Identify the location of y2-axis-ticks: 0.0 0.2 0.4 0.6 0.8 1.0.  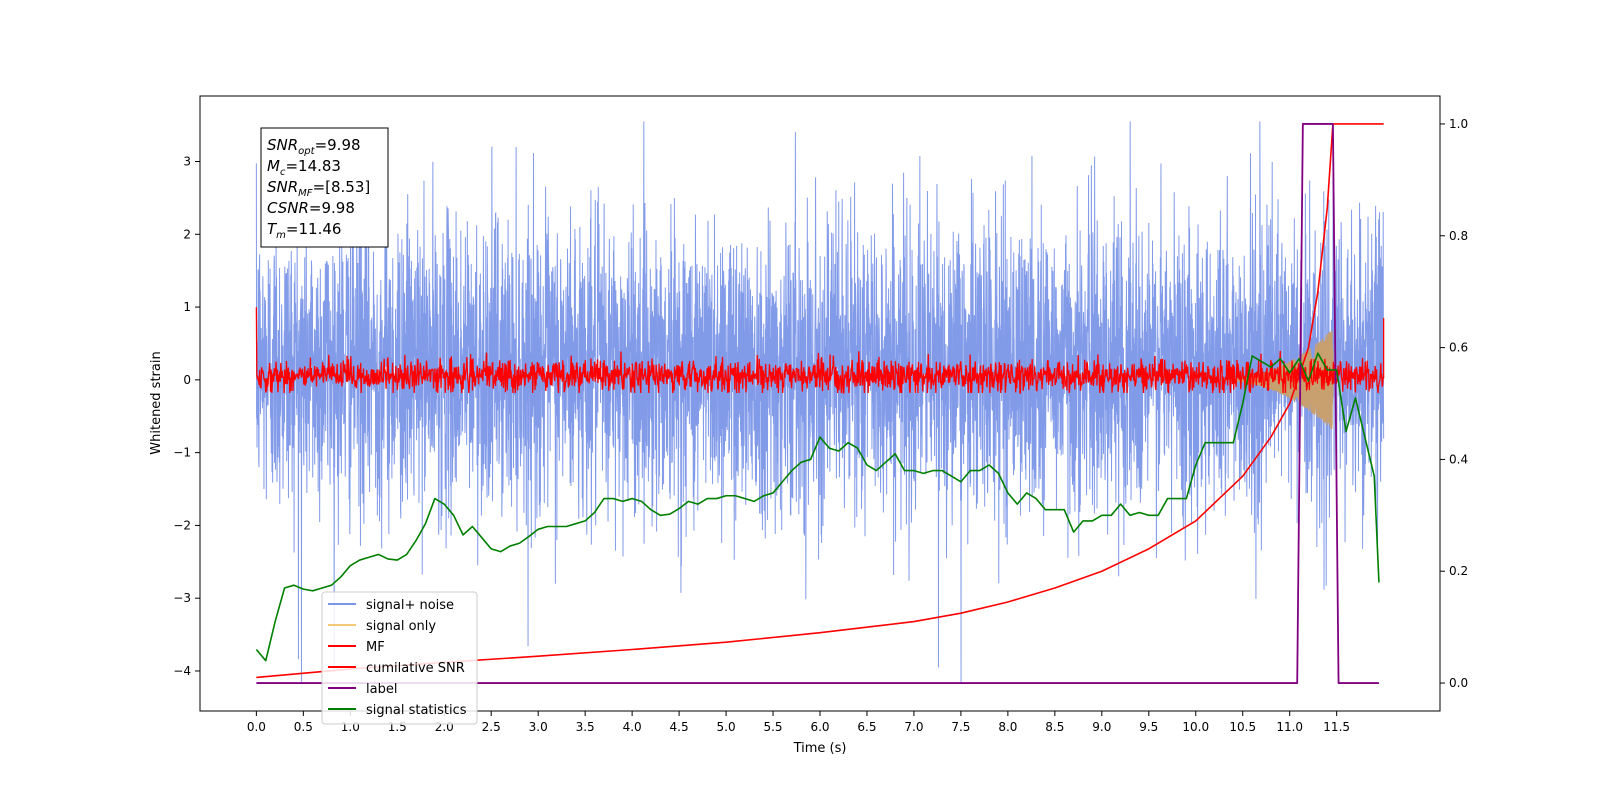
(1454, 403).